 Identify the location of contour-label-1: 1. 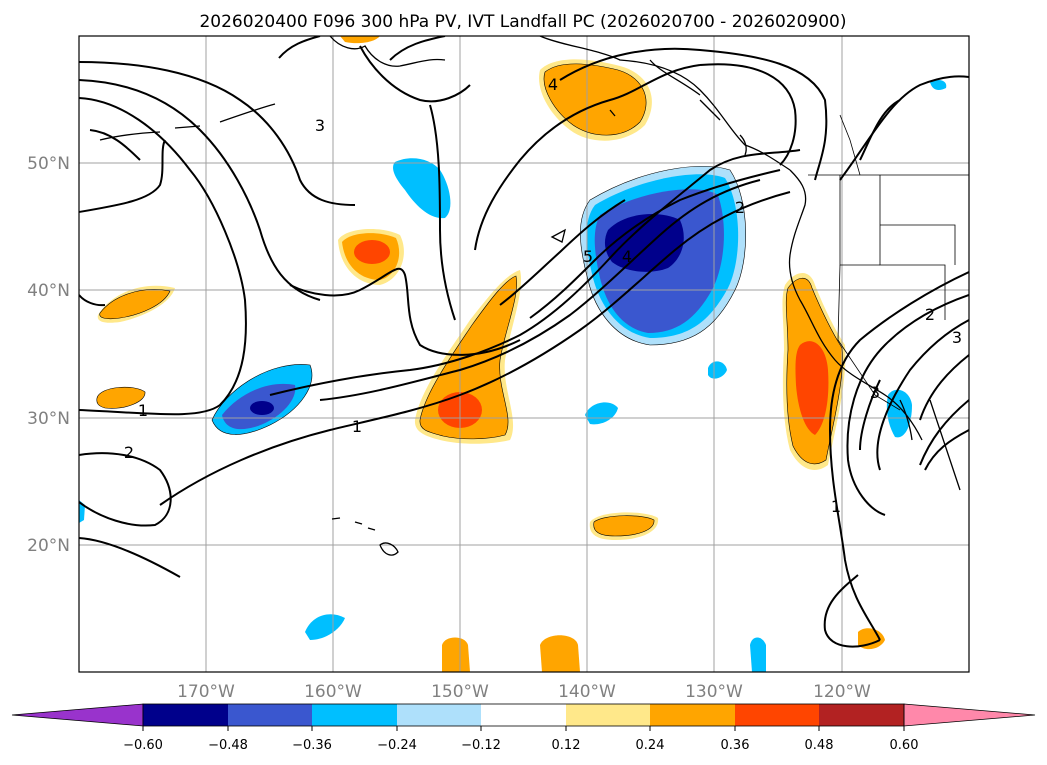
(143, 410).